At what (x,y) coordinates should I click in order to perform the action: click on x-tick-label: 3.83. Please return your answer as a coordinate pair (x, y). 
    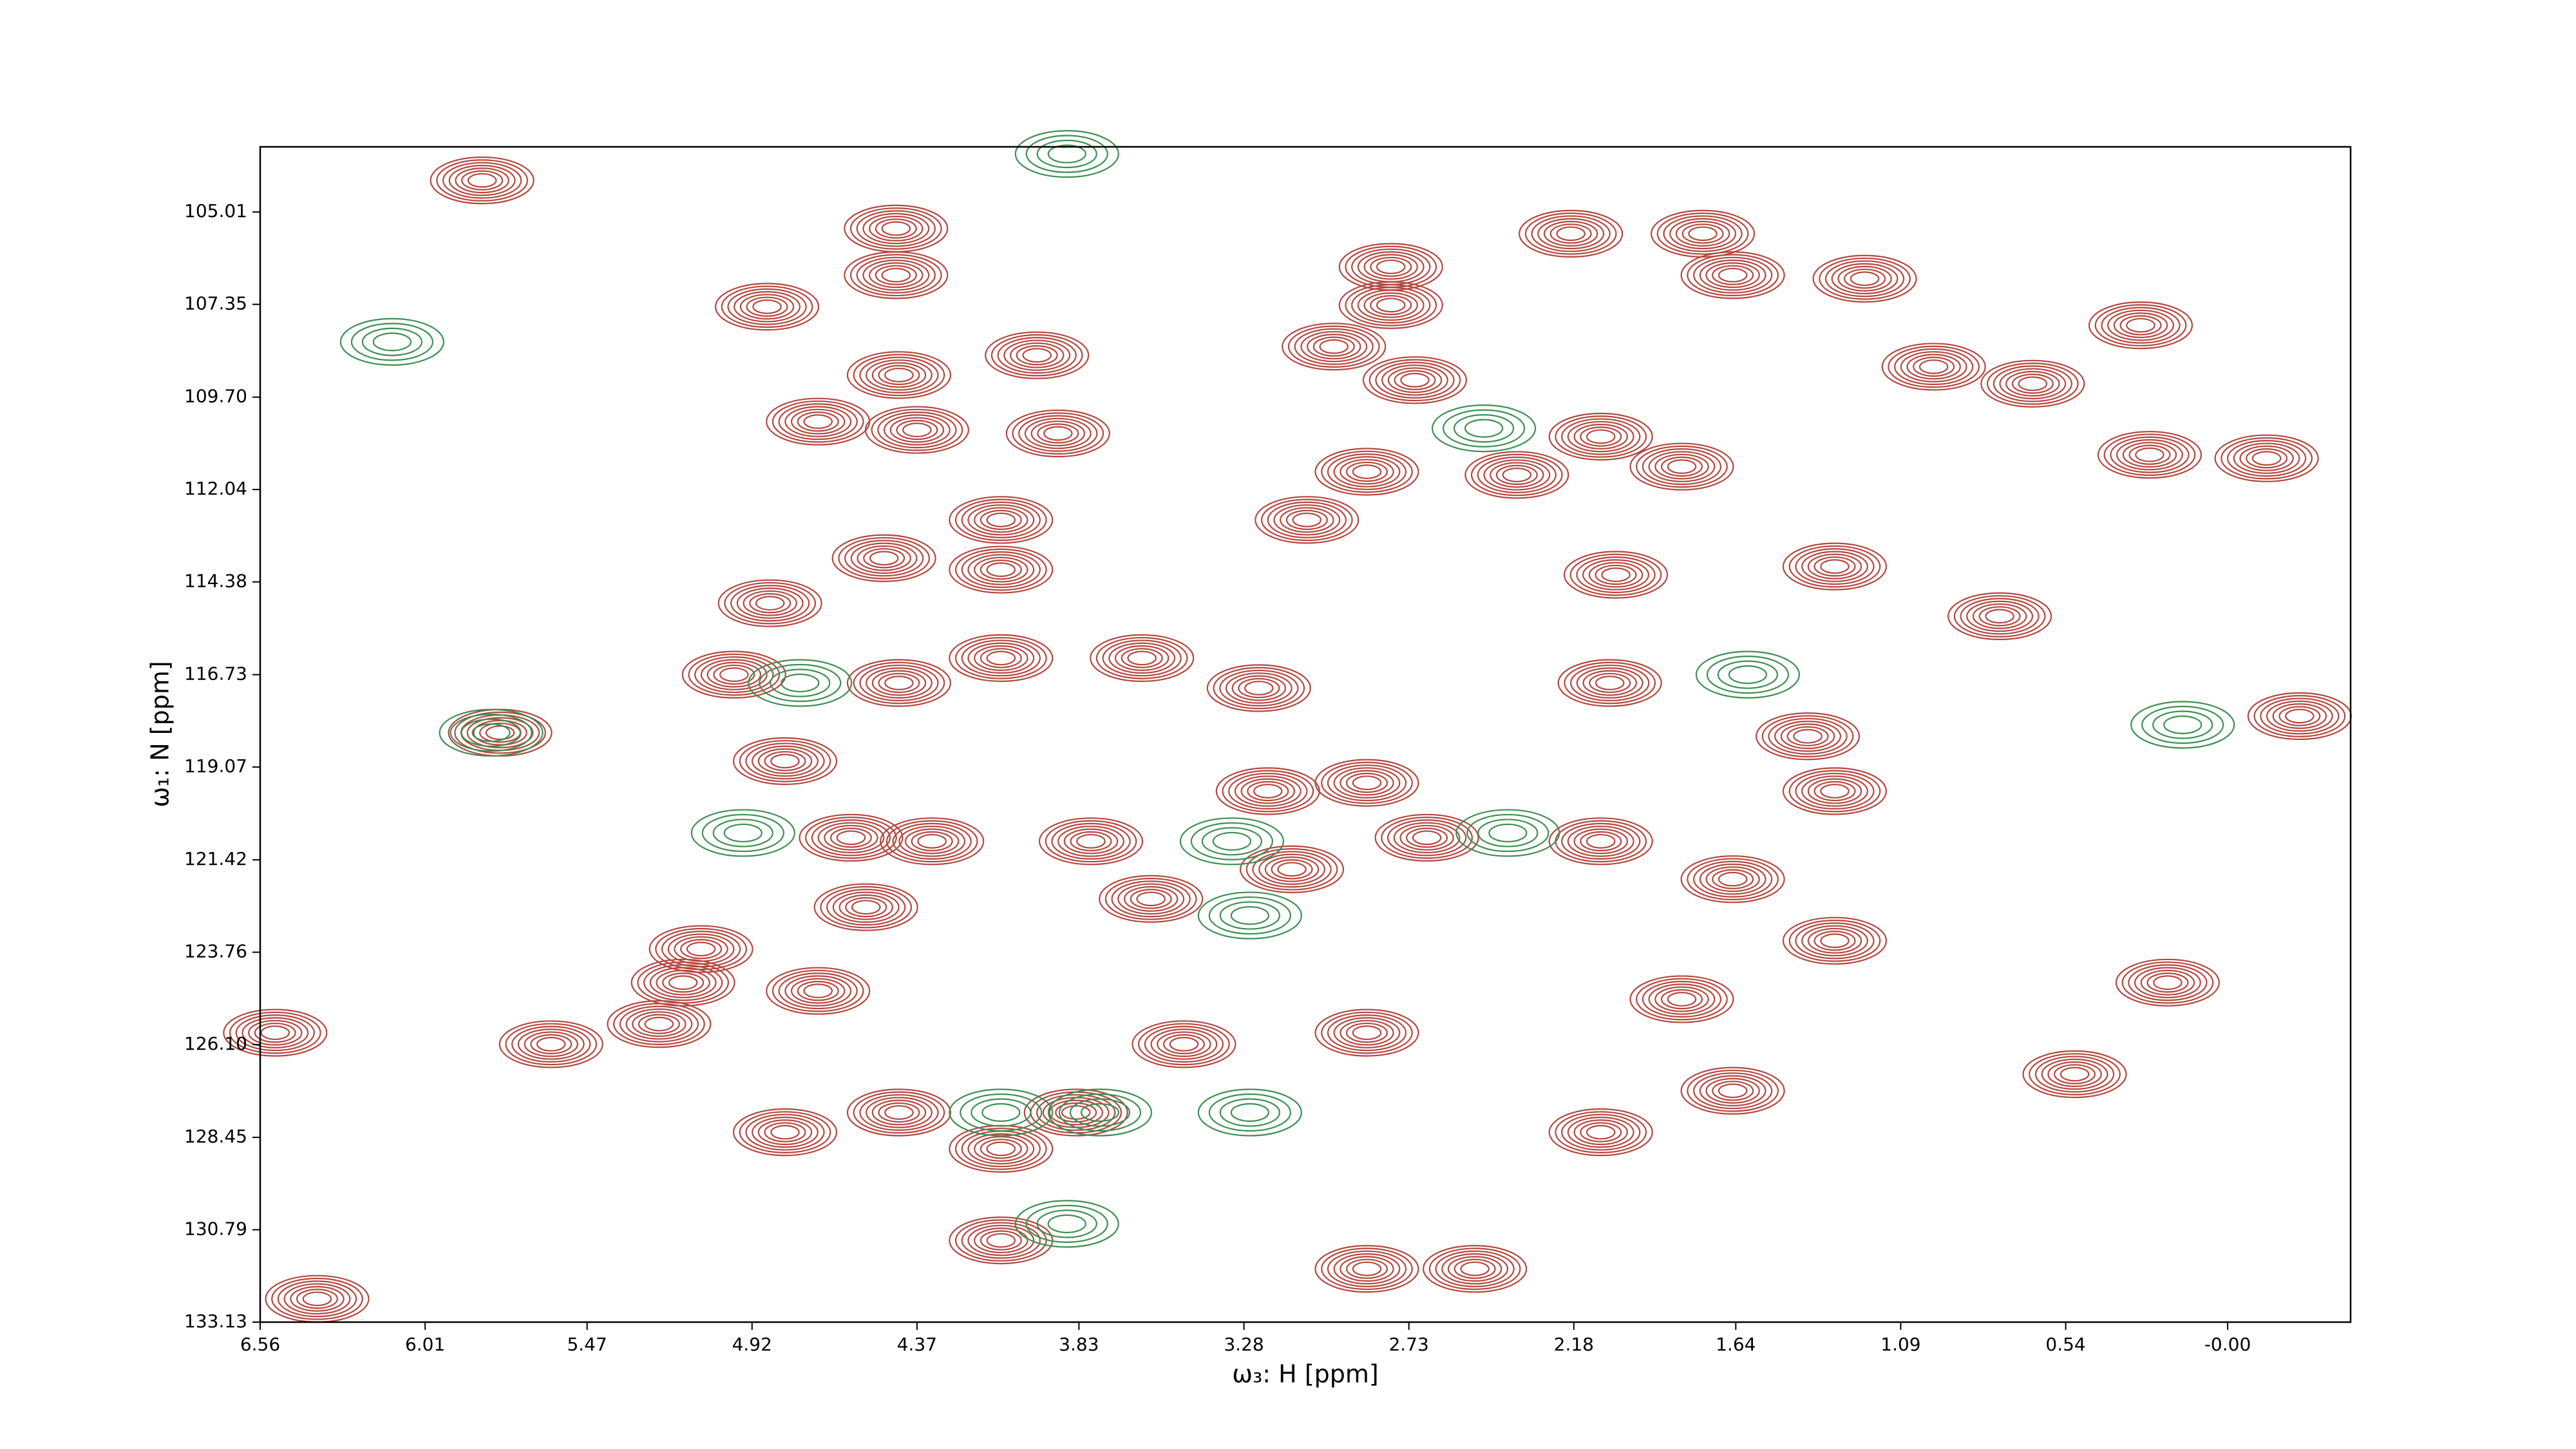
    Looking at the image, I should click on (1079, 1345).